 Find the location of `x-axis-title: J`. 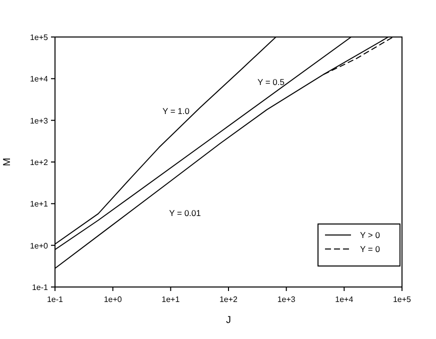

x-axis-title: J is located at coordinates (228, 320).